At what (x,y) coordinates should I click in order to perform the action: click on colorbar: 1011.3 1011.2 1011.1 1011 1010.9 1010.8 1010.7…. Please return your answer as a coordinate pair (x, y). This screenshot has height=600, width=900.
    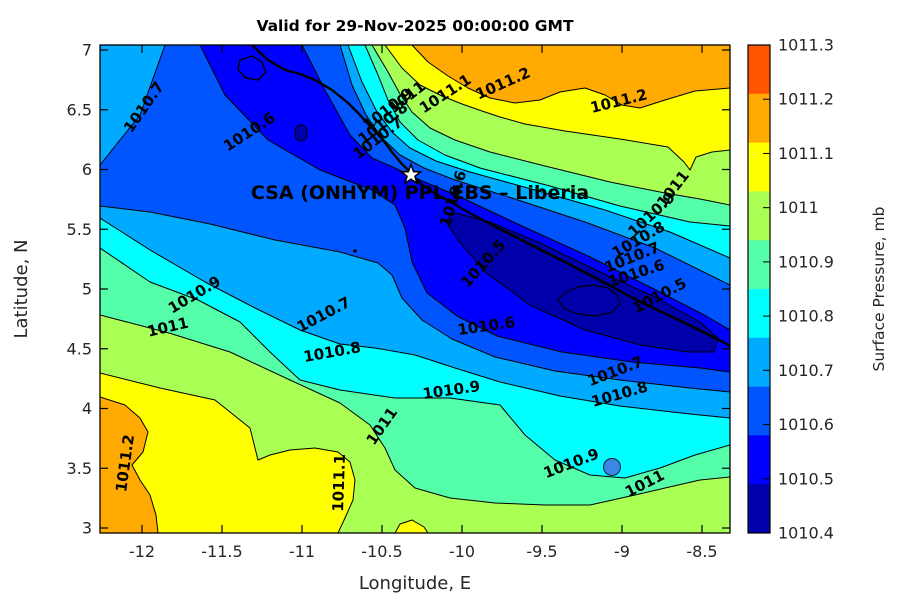
    Looking at the image, I should click on (790, 289).